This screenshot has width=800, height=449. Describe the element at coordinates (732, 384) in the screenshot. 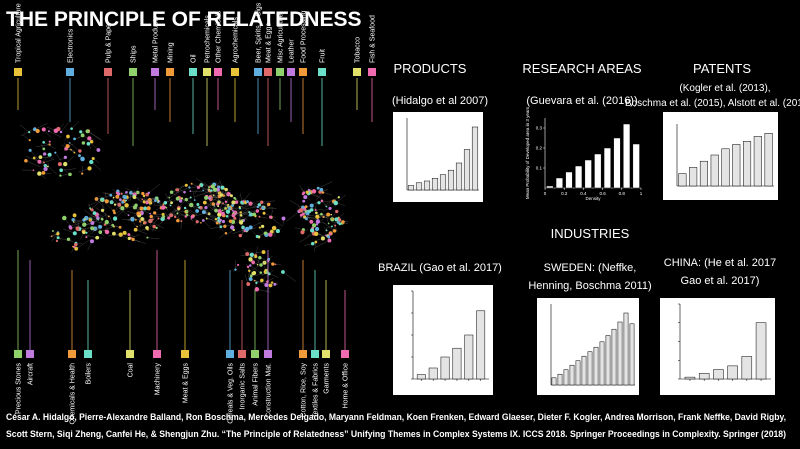

I see `x-tick-label: 0.3` at that location.